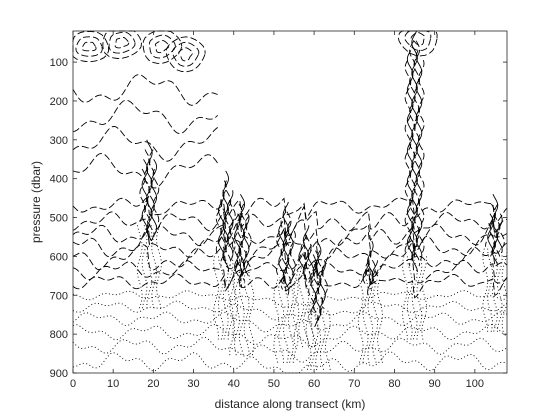 The width and height of the screenshot is (560, 420). What do you see at coordinates (59, 335) in the screenshot?
I see `y-tick-label: 800` at bounding box center [59, 335].